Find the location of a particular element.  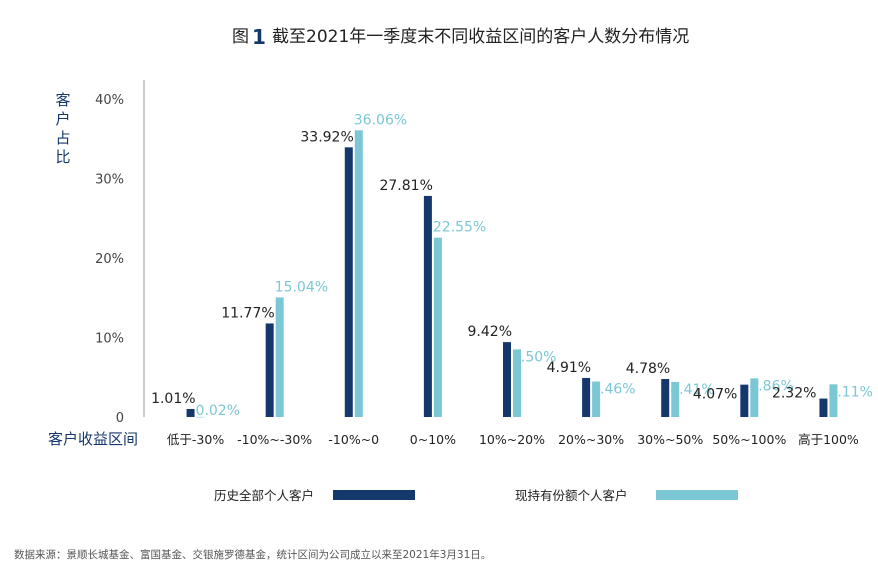

y-axis-title-char: 客 is located at coordinates (62, 100).